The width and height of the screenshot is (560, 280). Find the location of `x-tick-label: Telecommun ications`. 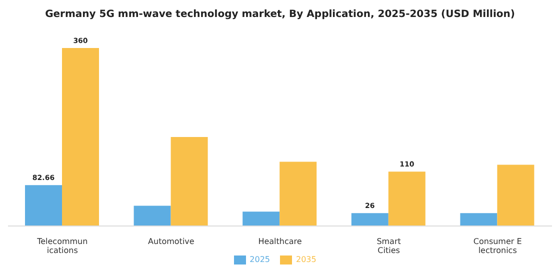

x-tick-label: Telecommun ications is located at coordinates (62, 246).